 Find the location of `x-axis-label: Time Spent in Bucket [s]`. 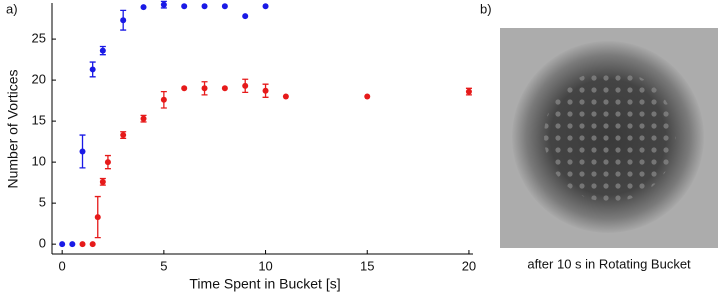

x-axis-label: Time Spent in Bucket [s] is located at coordinates (264, 284).